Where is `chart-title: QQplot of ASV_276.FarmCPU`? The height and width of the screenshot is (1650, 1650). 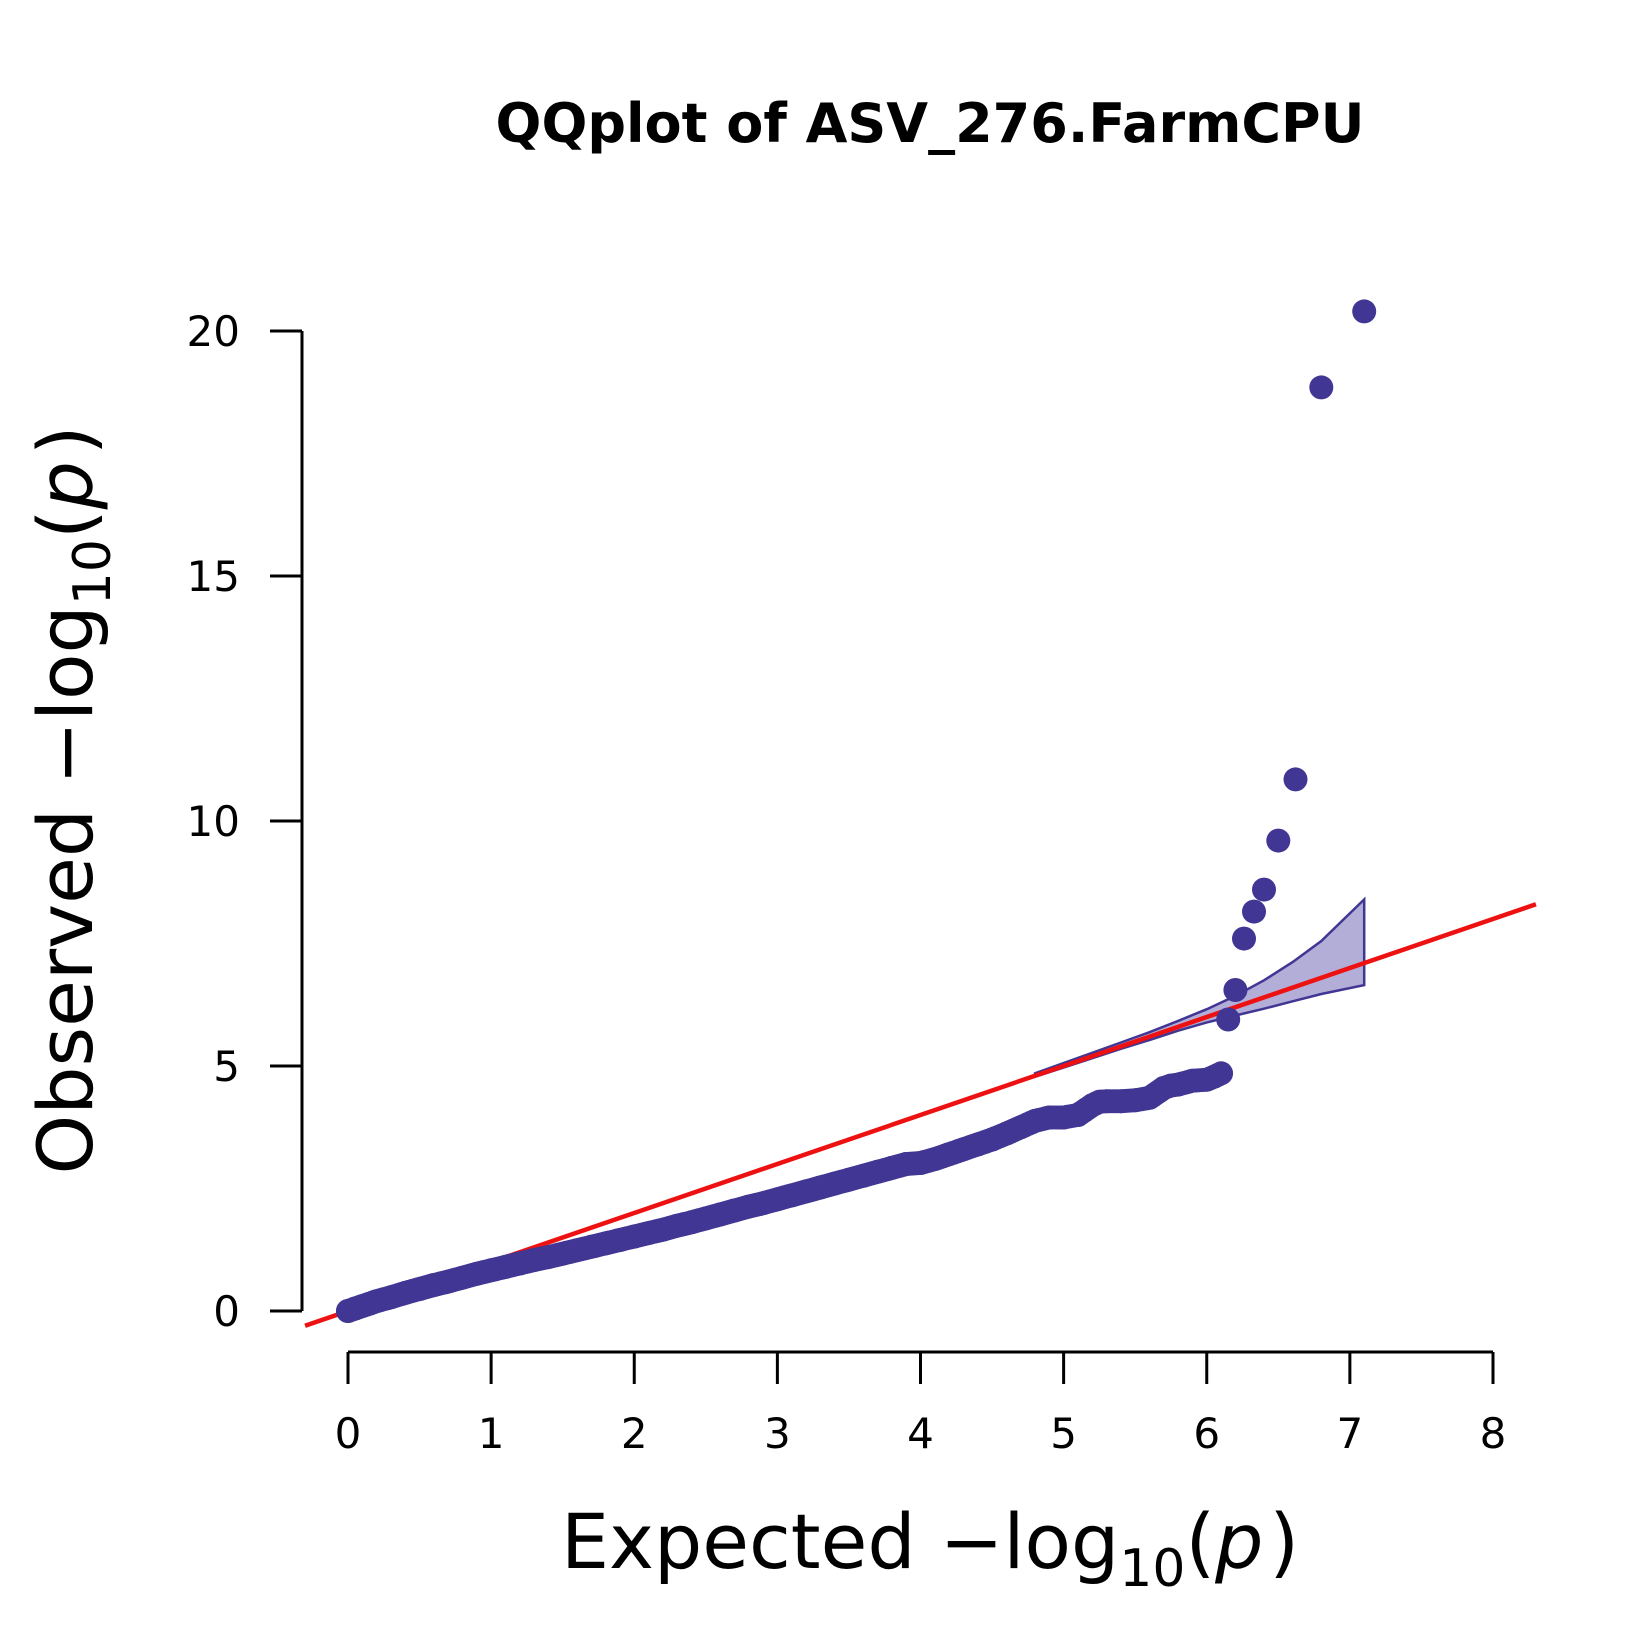 chart-title: QQplot of ASV_276.FarmCPU is located at coordinates (930, 123).